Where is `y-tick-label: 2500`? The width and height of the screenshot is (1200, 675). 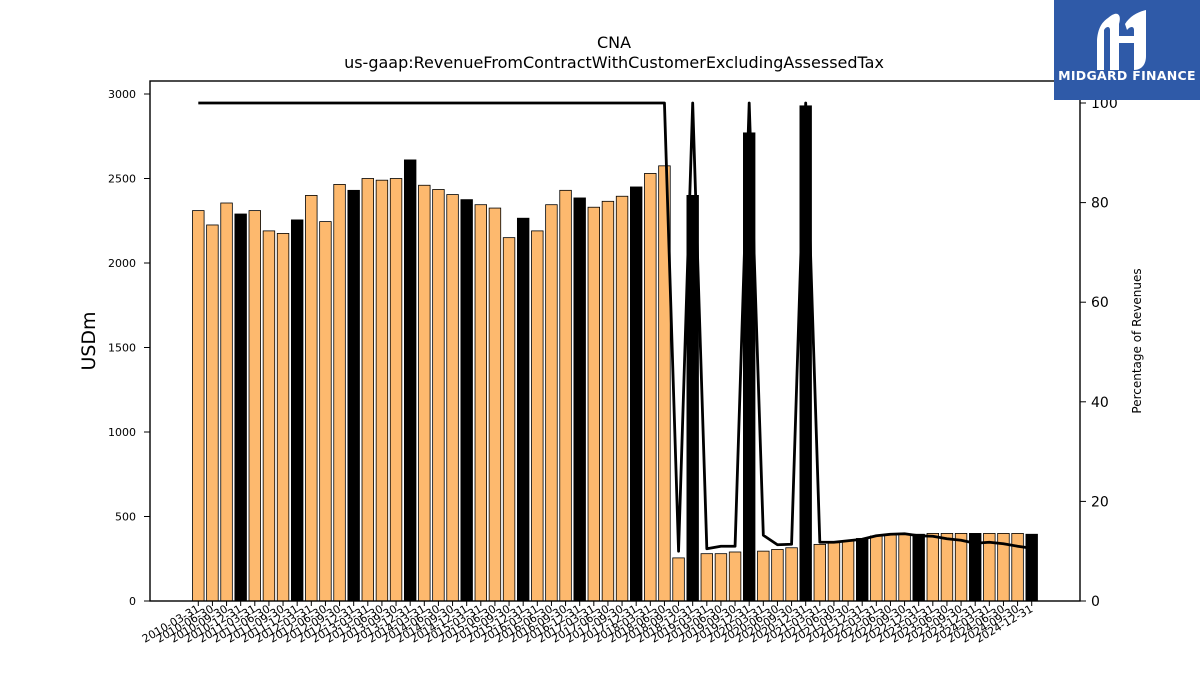 y-tick-label: 2500 is located at coordinates (122, 179).